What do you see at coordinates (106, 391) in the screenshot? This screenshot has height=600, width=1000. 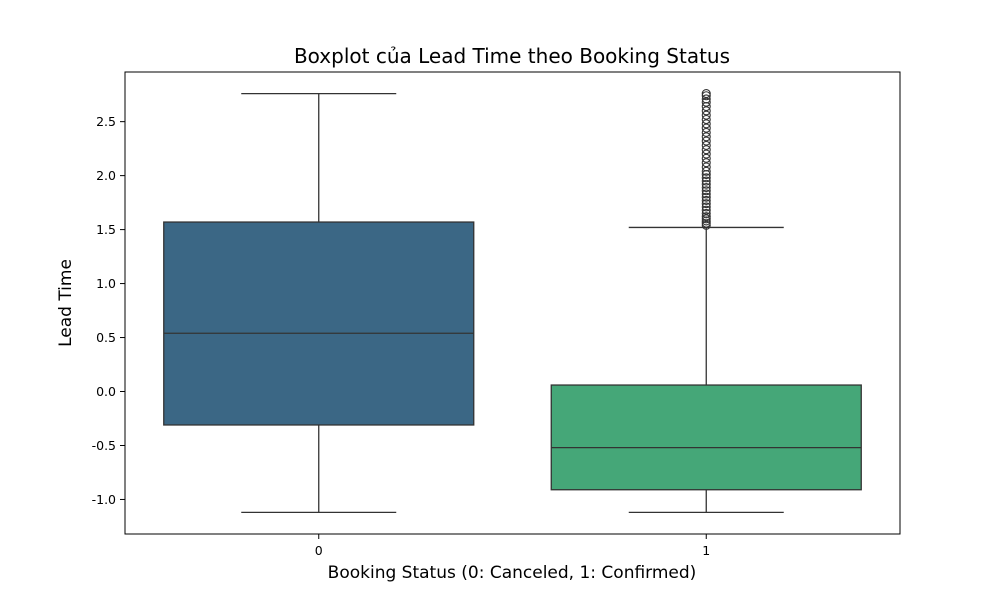 I see `y-tick-label-2: 0.0` at bounding box center [106, 391].